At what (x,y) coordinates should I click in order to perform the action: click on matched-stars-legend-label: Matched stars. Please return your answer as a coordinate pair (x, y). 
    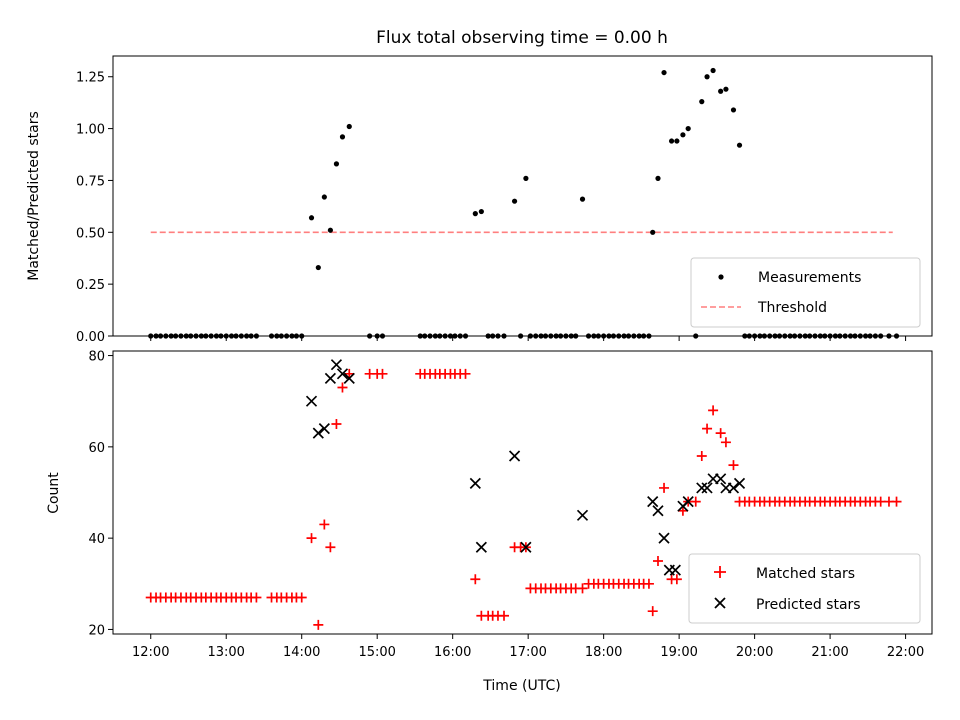
    Looking at the image, I should click on (805, 574).